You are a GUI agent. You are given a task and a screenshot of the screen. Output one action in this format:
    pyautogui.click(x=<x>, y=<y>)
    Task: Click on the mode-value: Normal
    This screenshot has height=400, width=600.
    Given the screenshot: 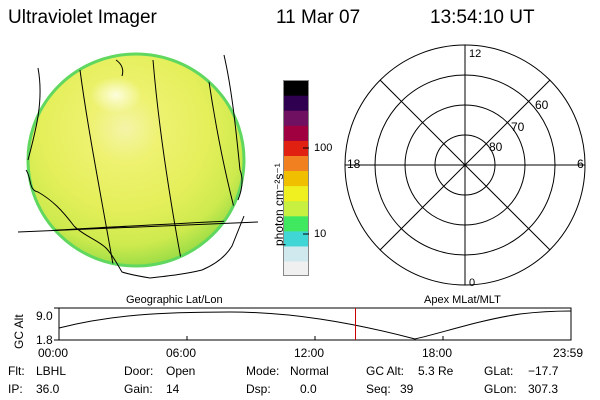 What is the action you would take?
    pyautogui.click(x=309, y=371)
    